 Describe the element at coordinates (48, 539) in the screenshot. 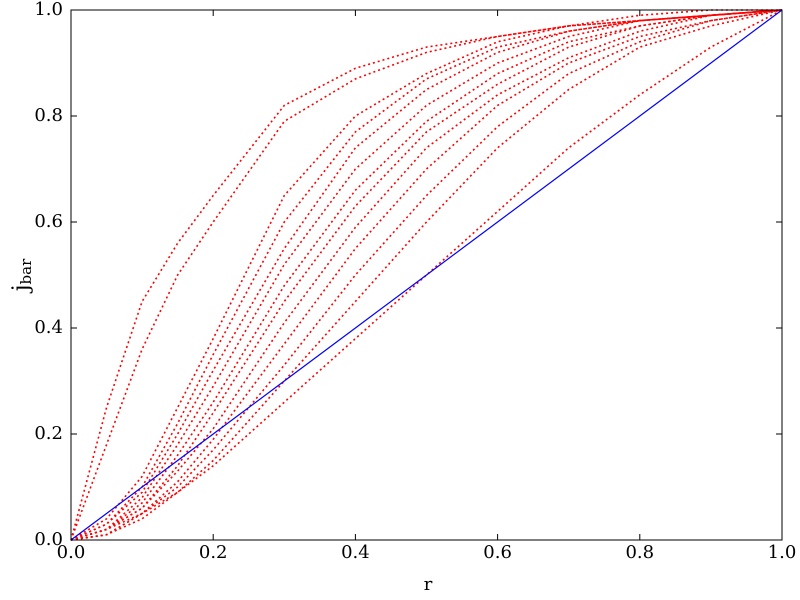

I see `y-tick-label: 0.0` at that location.